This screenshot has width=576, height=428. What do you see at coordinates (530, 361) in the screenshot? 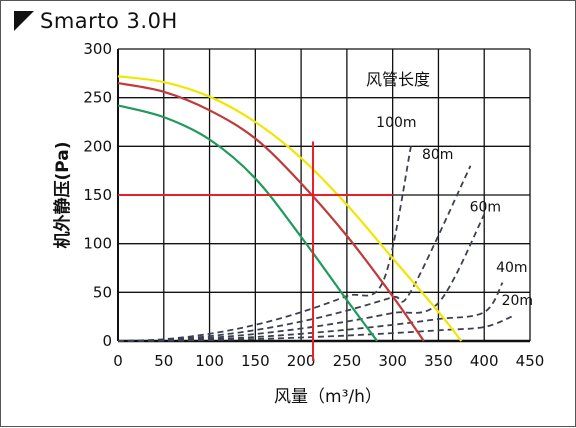
I see `x-tick-label: 450` at bounding box center [530, 361].